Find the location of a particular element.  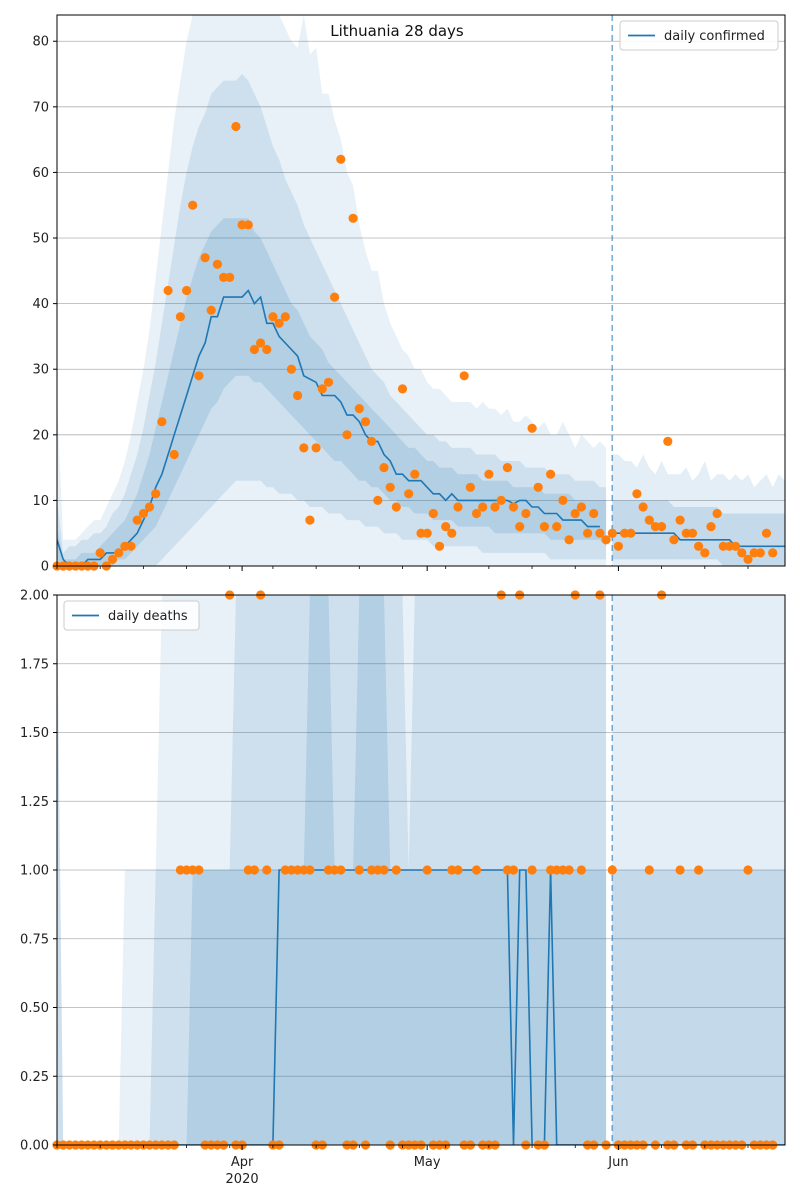

y-tick-label: 1.00 is located at coordinates (34, 871).